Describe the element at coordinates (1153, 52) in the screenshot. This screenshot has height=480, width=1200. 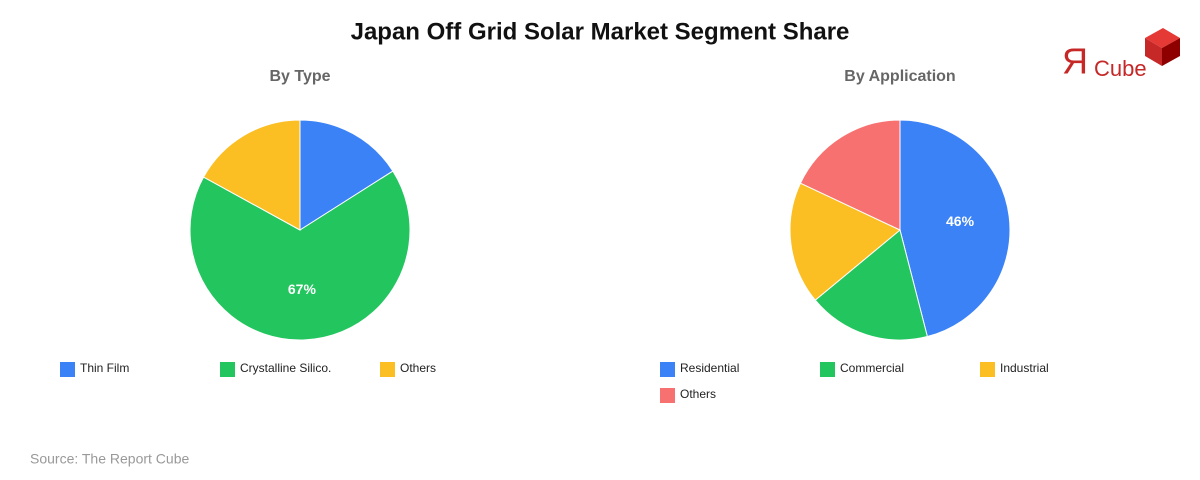
I see `logo-cube-left` at that location.